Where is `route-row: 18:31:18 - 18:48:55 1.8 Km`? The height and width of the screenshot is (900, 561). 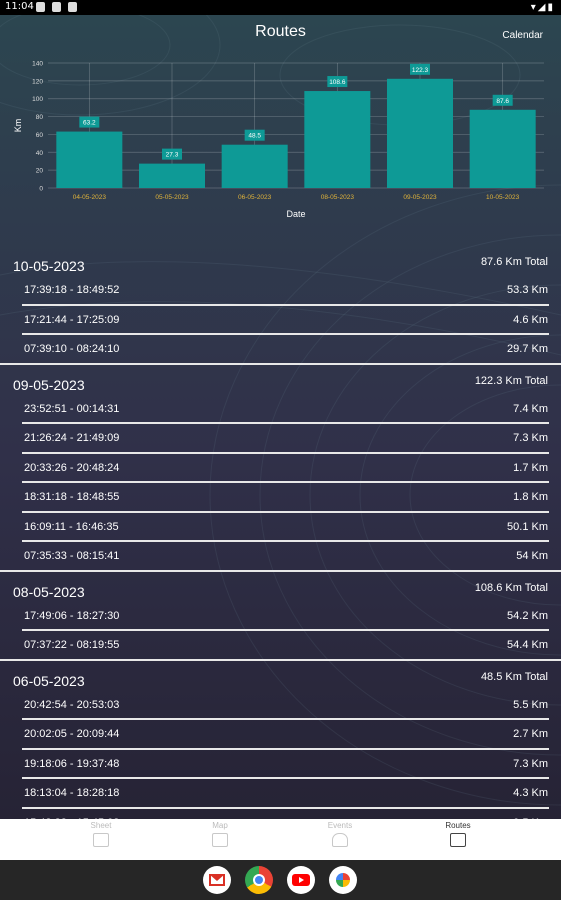
route-row: 18:31:18 - 18:48:55 1.8 Km is located at coordinates (280, 498).